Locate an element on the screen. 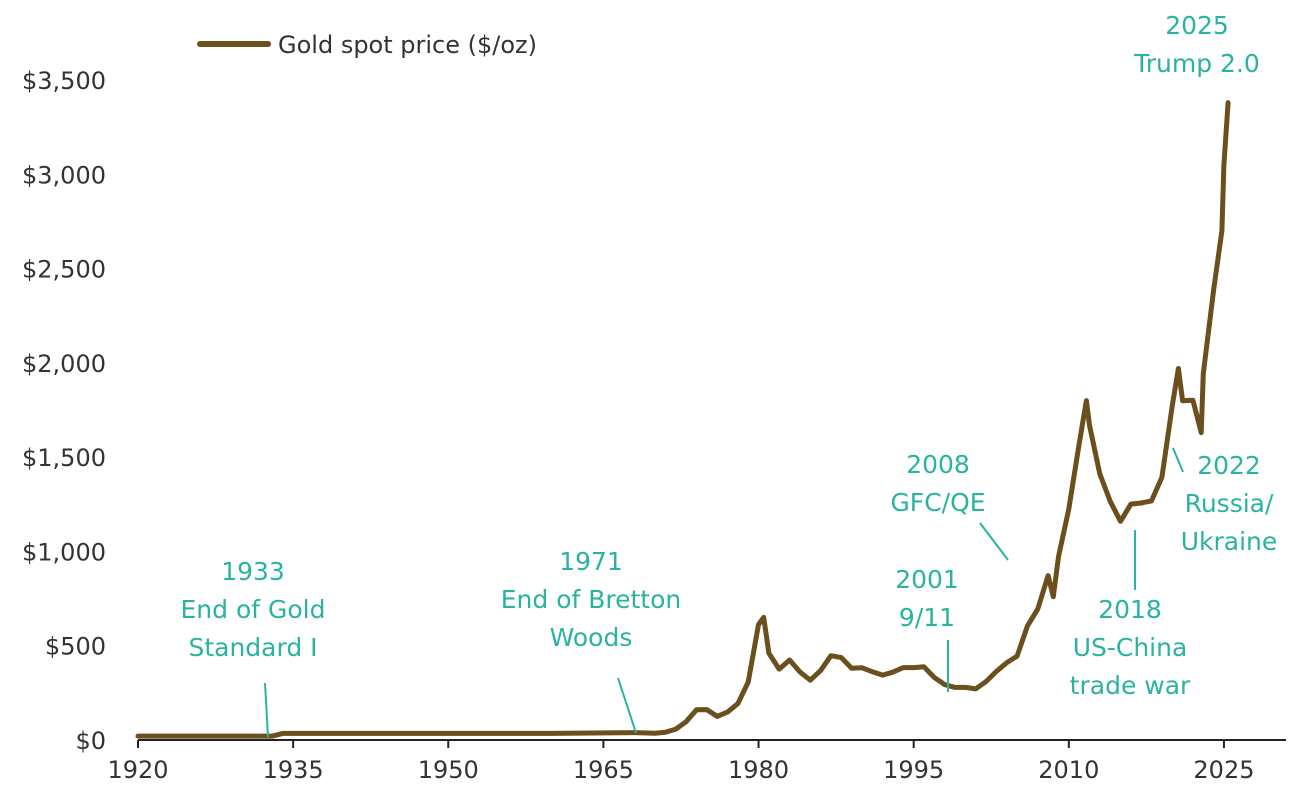  y-tick-label: $3,000 is located at coordinates (64, 175).